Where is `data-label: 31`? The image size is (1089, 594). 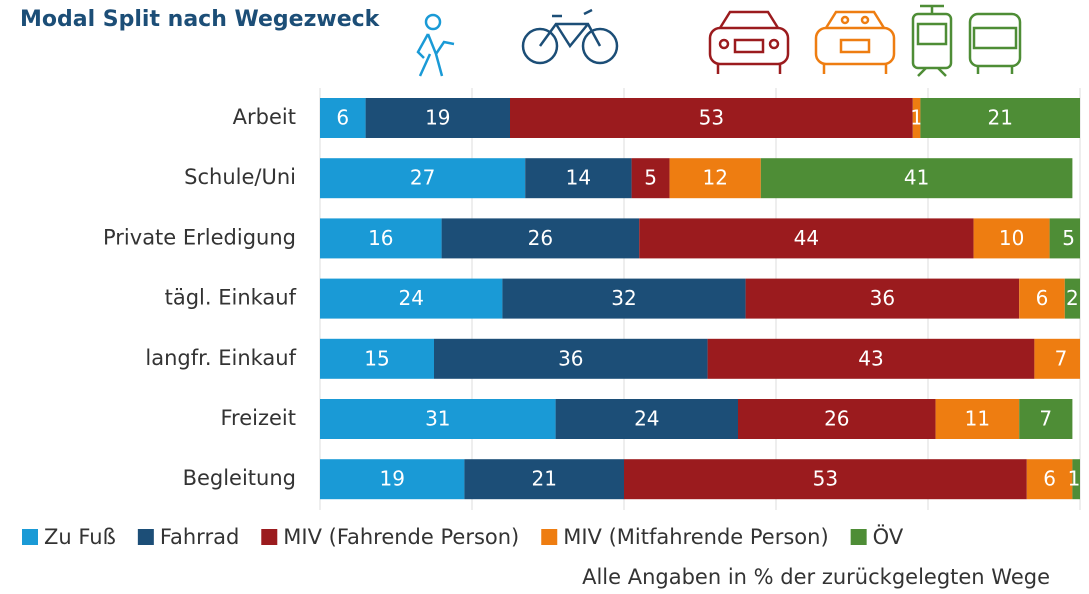
data-label: 31 is located at coordinates (437, 419).